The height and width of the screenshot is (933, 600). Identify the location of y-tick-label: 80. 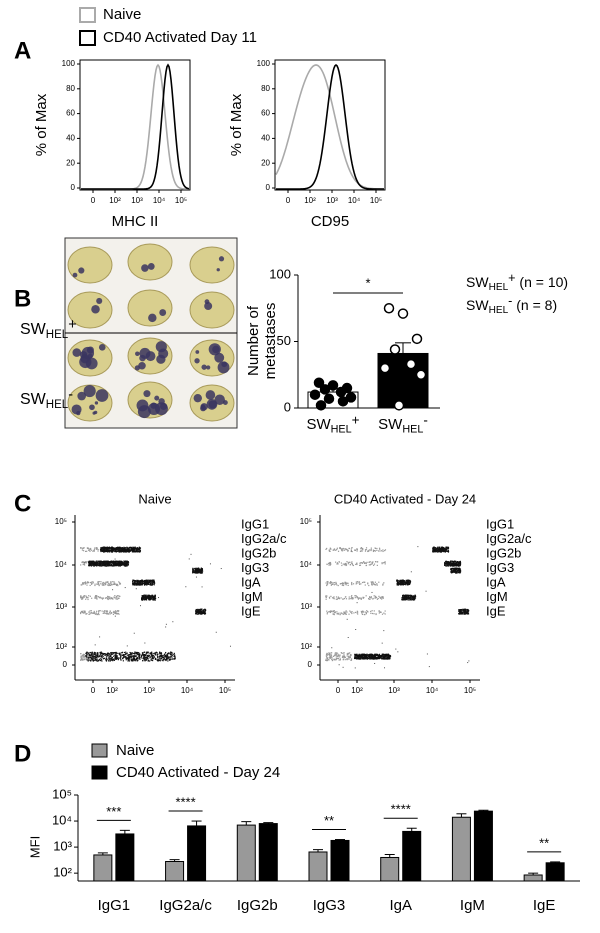
(70, 88).